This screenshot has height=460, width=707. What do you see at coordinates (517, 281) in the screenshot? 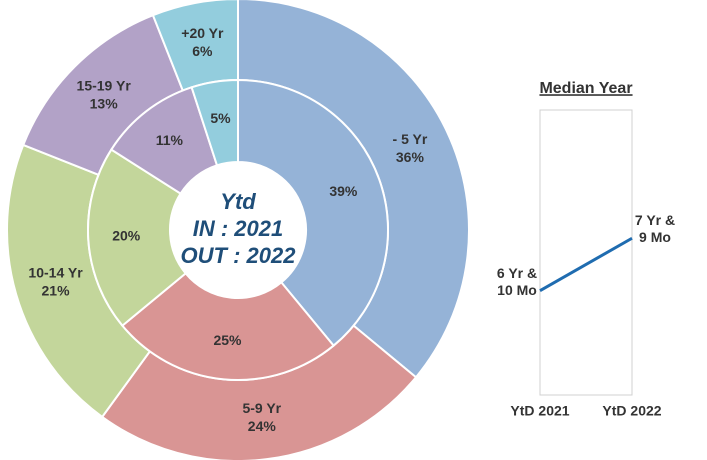
I see `value-label: 6 Yr & 10 Mo` at bounding box center [517, 281].